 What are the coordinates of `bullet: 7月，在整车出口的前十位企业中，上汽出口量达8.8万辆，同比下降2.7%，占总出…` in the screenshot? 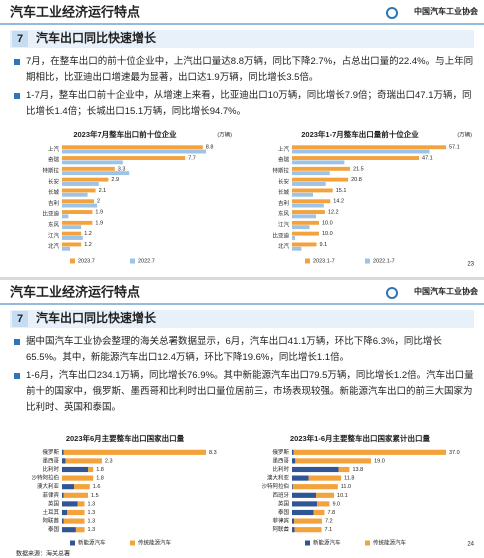 It's located at (244, 70).